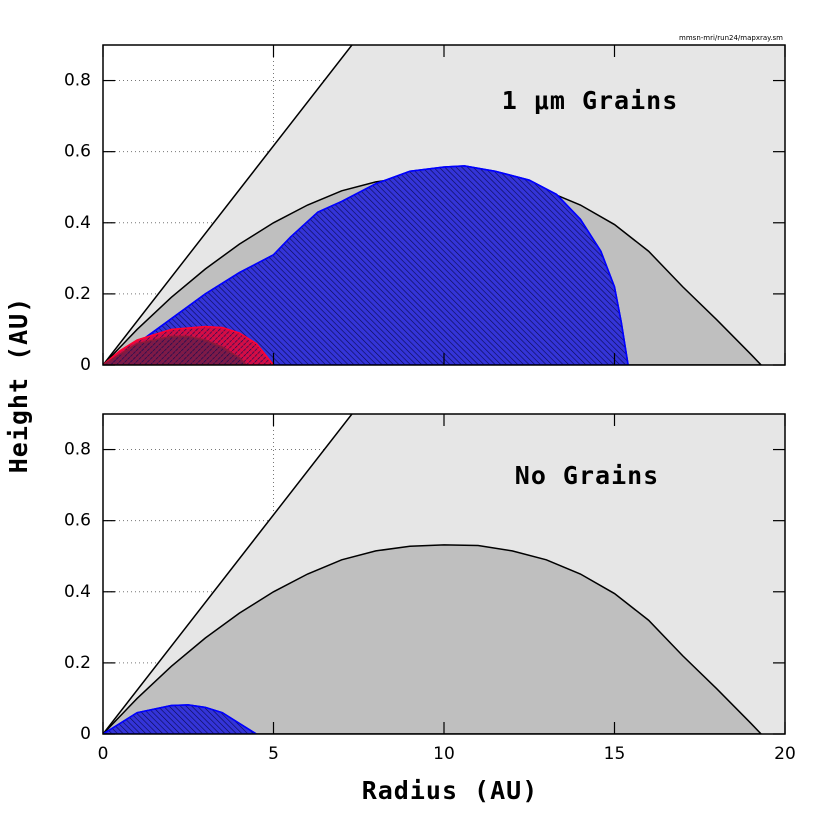 The image size is (830, 830). I want to click on panel-annotation: No Grains, so click(587, 475).